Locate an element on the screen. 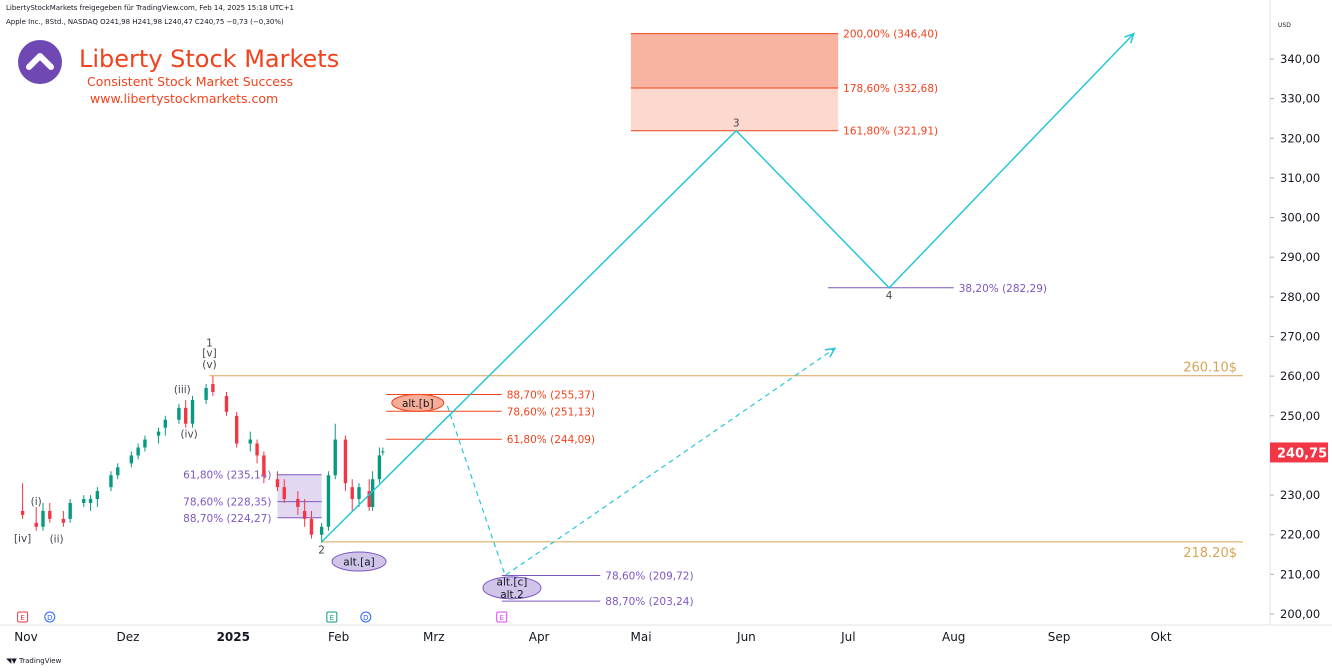  brand-title: Liberty Stock Markets is located at coordinates (209, 59).